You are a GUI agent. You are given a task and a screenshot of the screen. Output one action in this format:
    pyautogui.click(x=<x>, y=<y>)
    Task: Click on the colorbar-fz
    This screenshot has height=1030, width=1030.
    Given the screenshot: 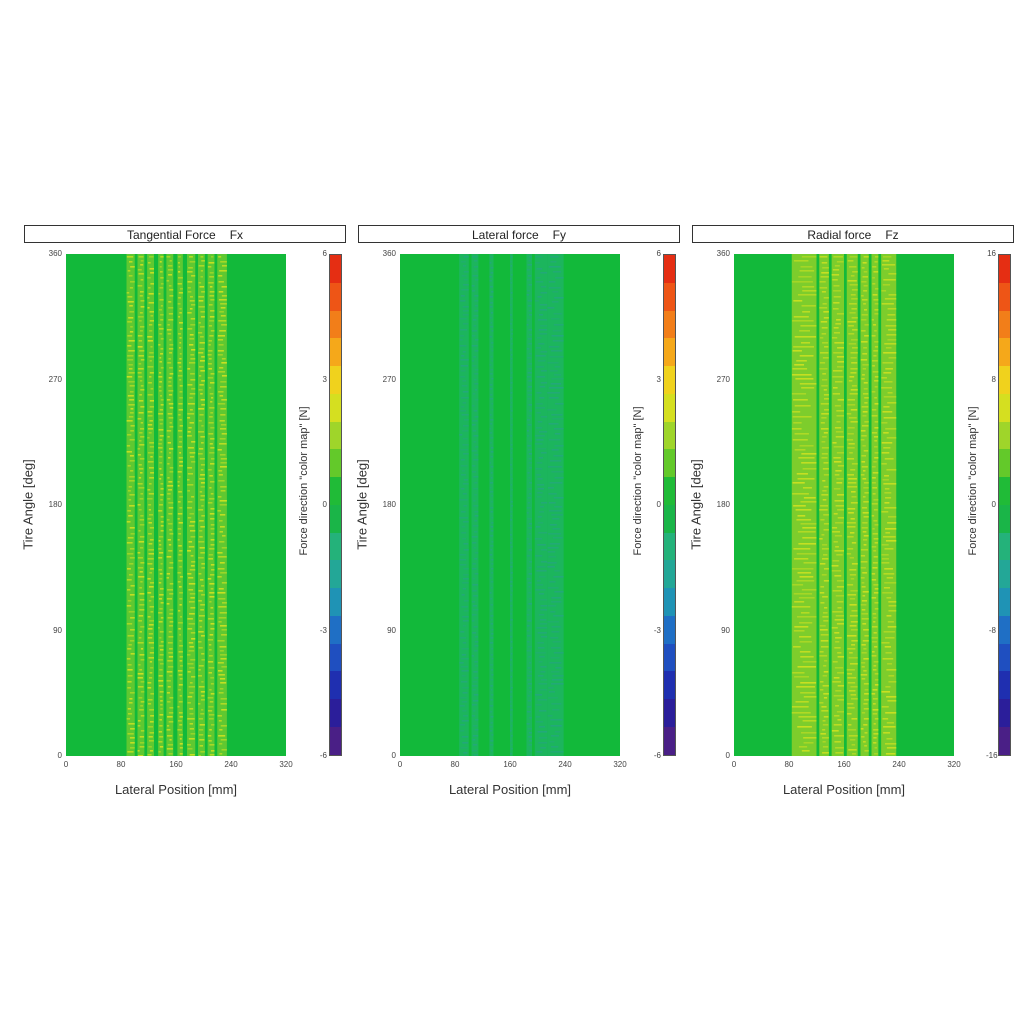 What is the action you would take?
    pyautogui.click(x=1004, y=505)
    